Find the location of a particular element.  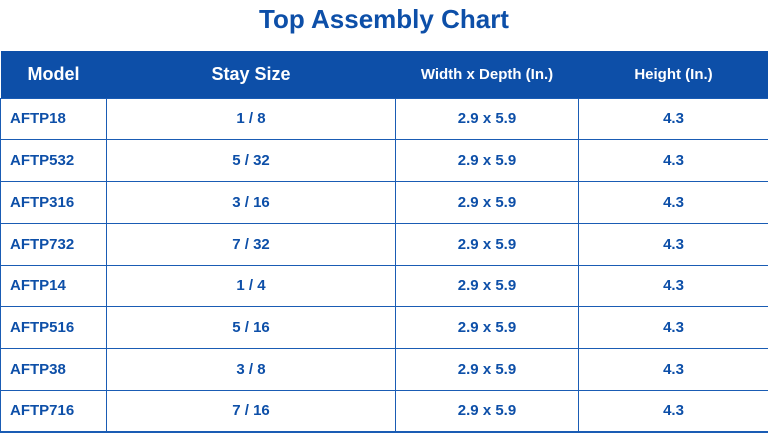

cell-model: AFTP18 is located at coordinates (54, 119).